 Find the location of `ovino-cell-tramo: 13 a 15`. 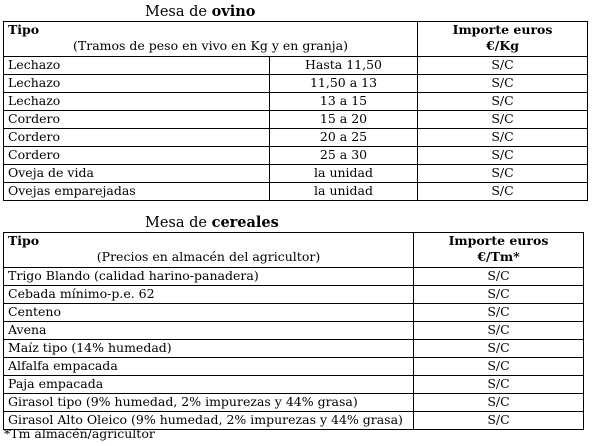

ovino-cell-tramo: 13 a 15 is located at coordinates (343, 101).